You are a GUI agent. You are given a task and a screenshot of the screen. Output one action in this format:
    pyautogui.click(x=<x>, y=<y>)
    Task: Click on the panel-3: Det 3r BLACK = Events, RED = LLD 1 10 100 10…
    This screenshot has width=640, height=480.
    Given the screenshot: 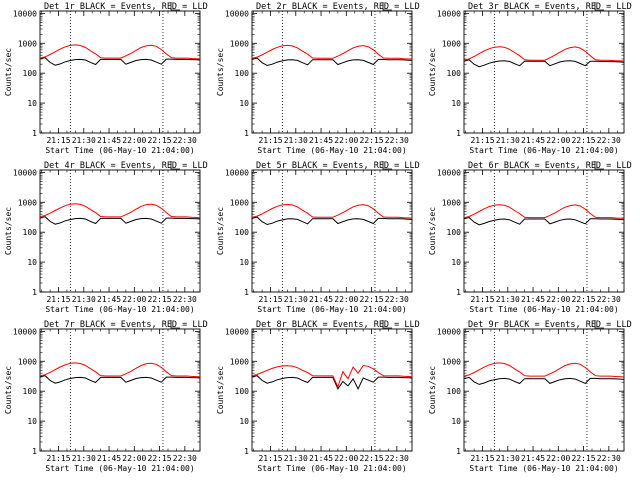 What is the action you would take?
    pyautogui.click(x=530, y=78)
    